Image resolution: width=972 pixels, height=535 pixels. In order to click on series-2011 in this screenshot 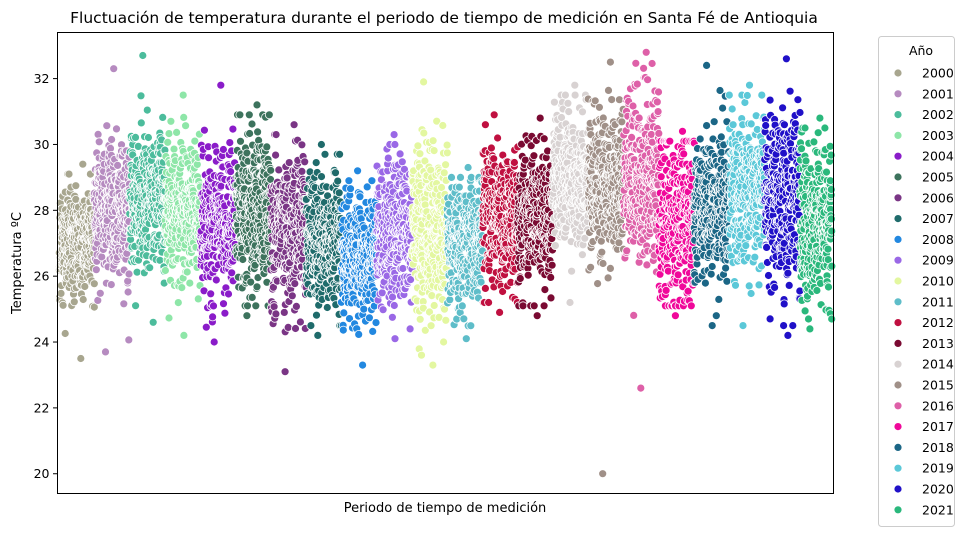, I will do `click(464, 253)`.